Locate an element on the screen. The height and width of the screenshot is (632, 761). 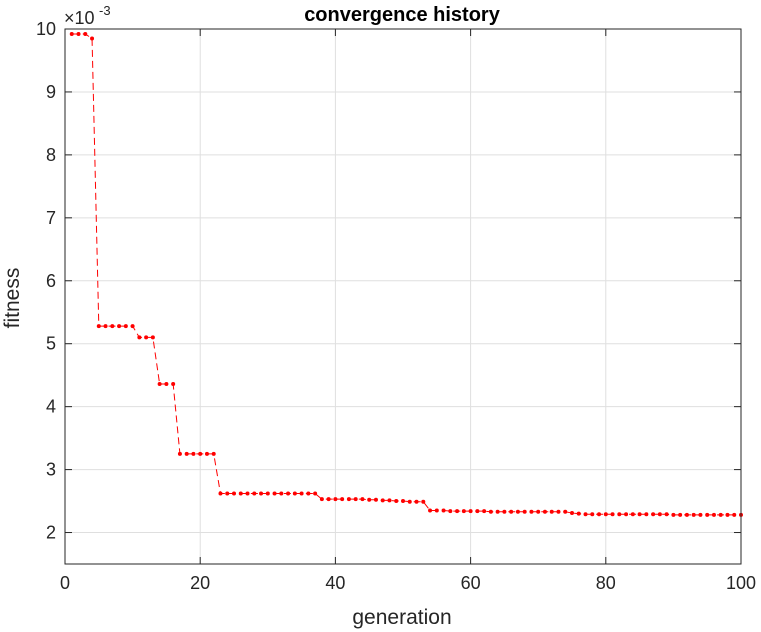
y-exponent-base: ×10 is located at coordinates (79, 18).